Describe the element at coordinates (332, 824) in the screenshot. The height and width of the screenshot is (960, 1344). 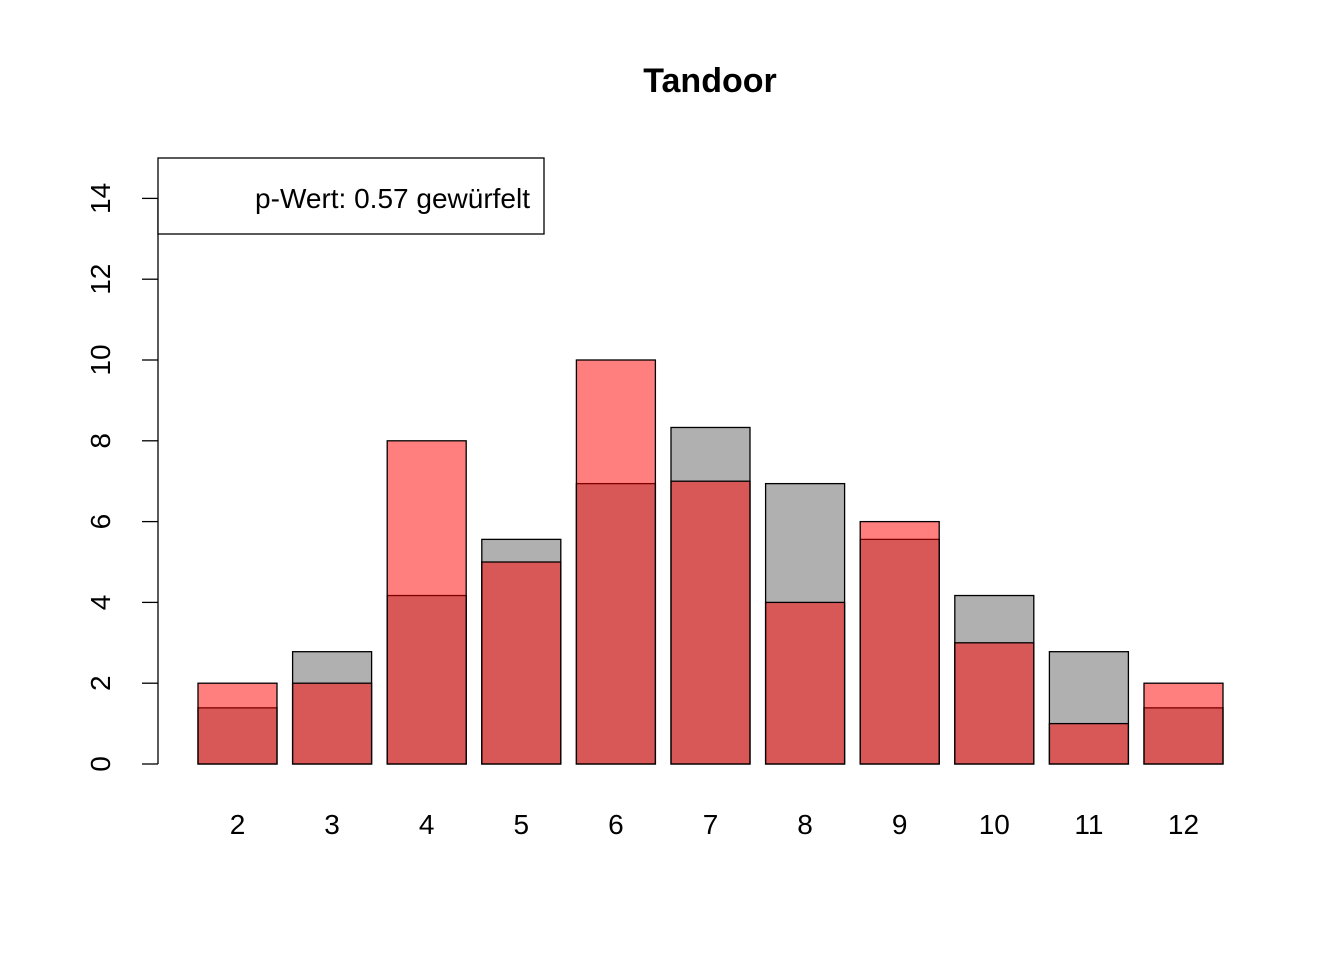
I see `x-tick-label: 3` at that location.